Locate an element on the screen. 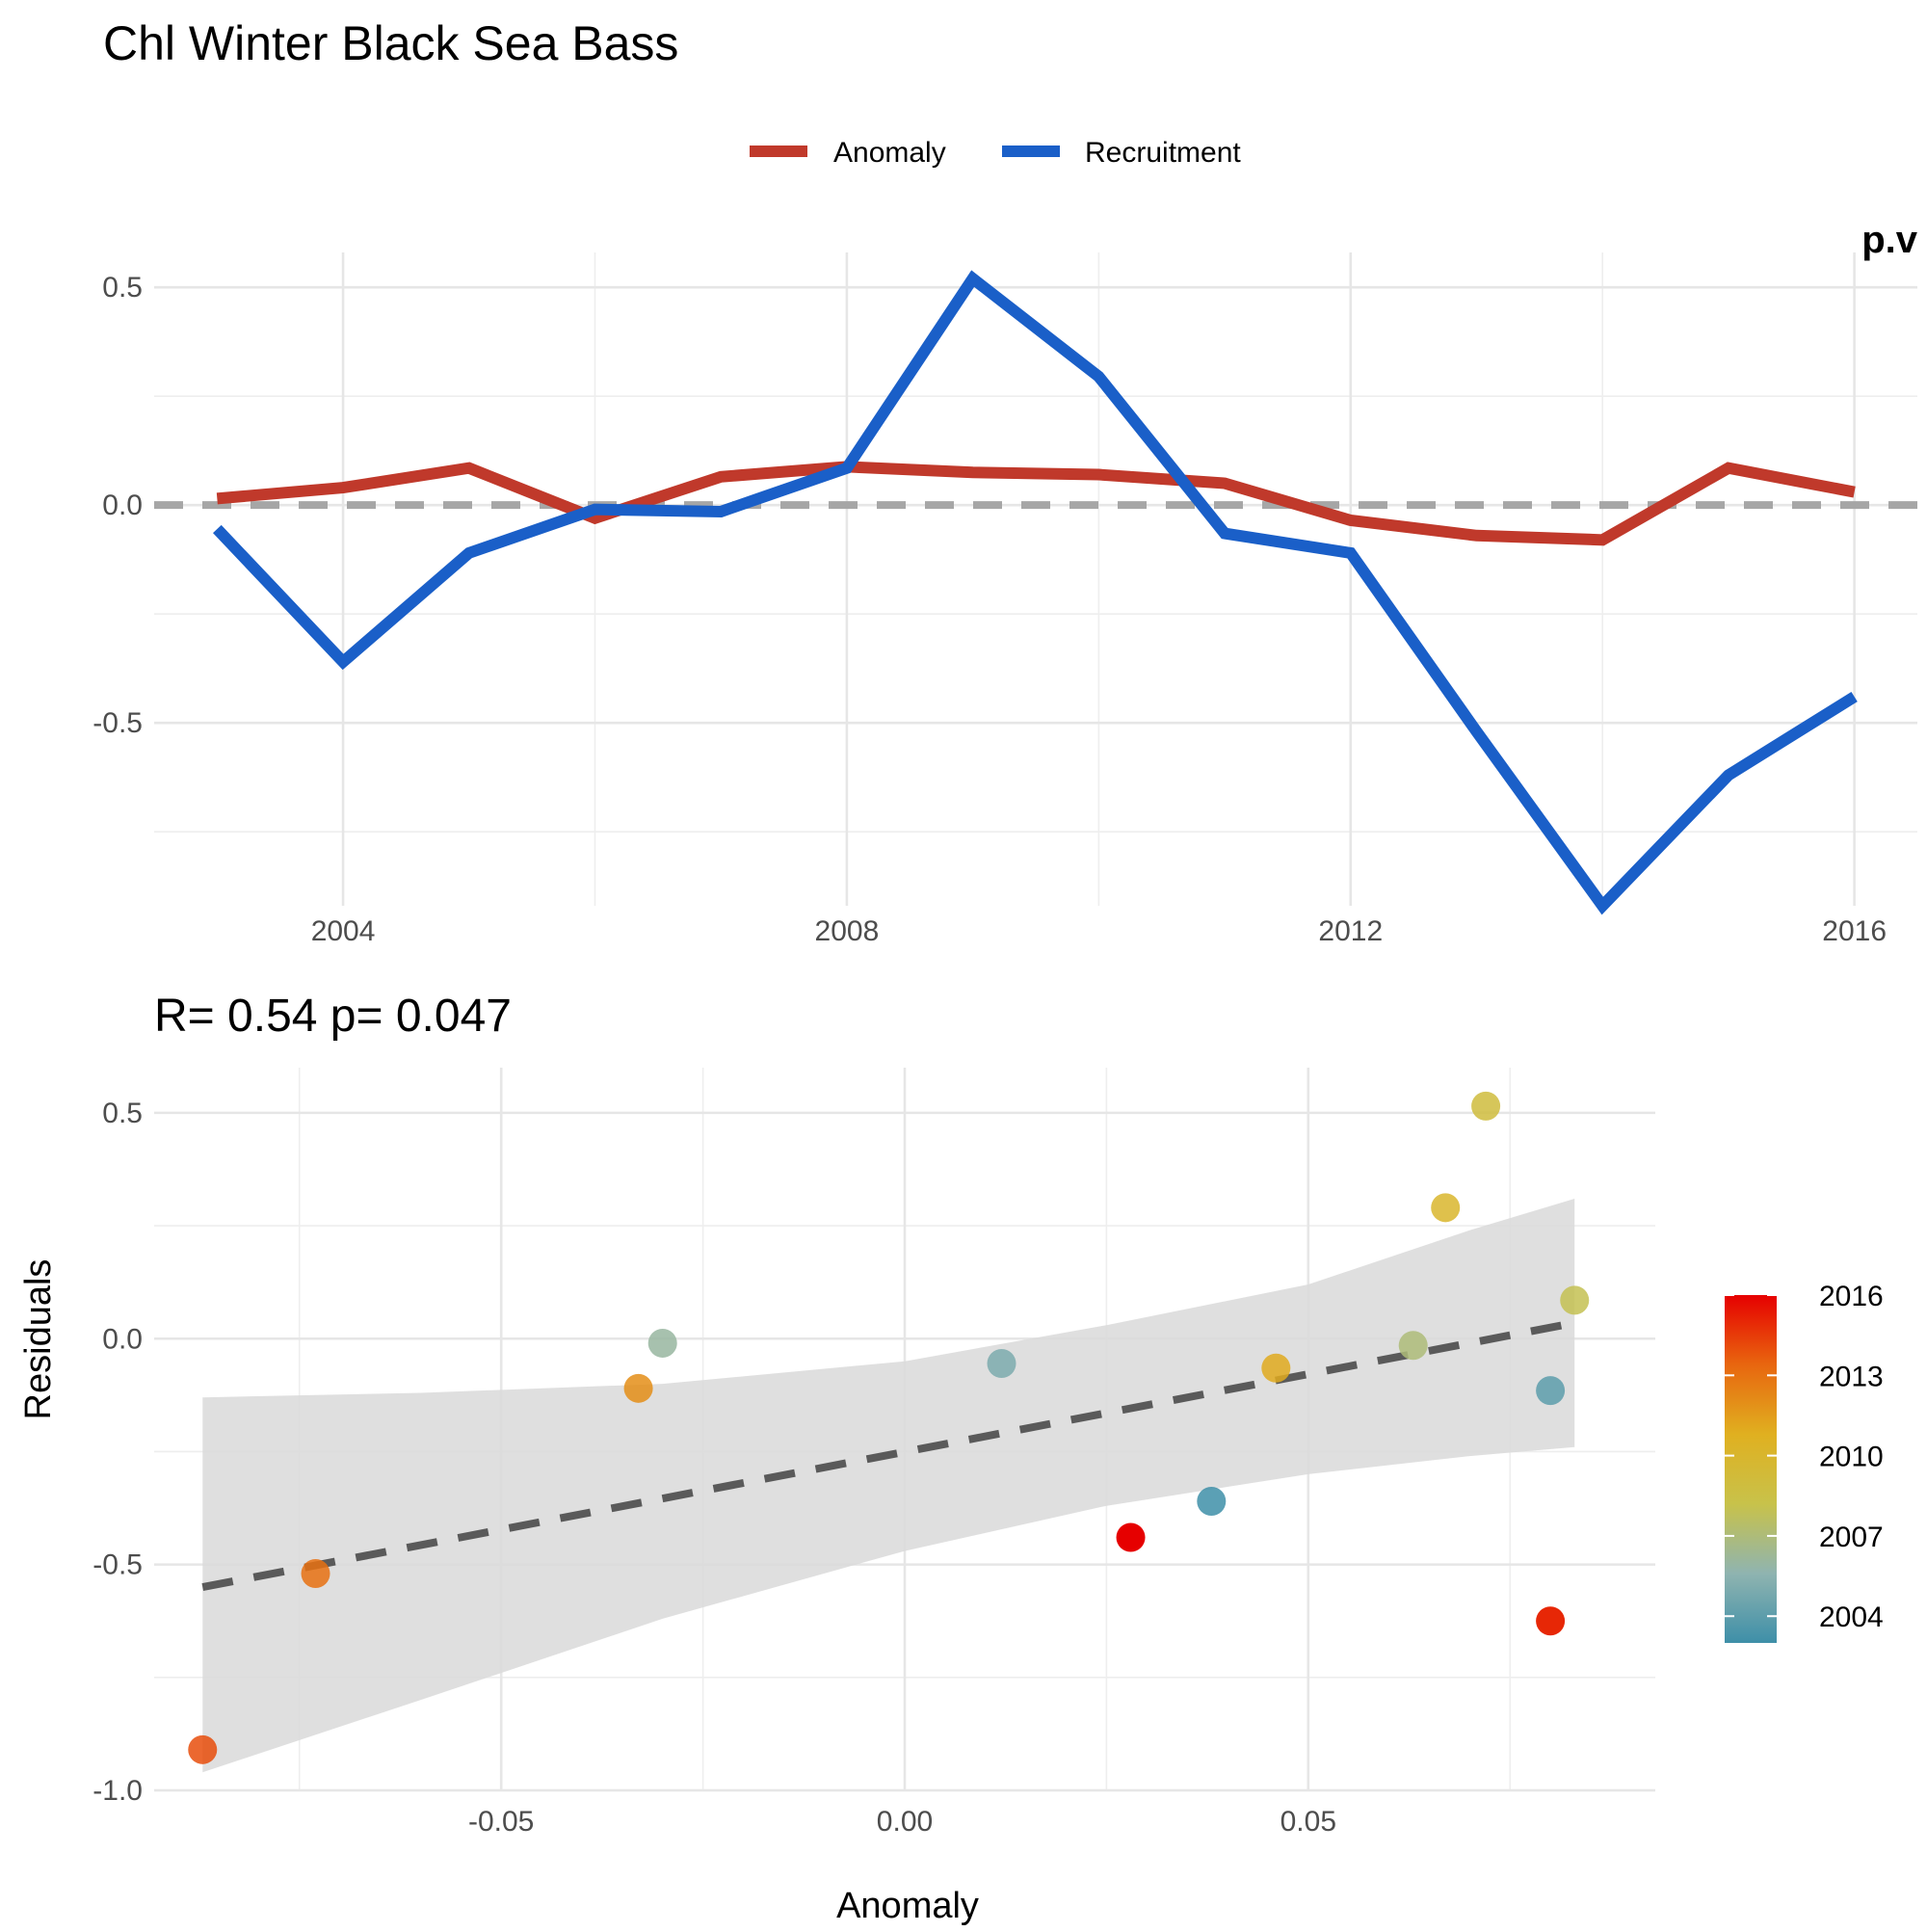 The height and width of the screenshot is (1932, 1927). bottom-y-tick-label: -1.0 is located at coordinates (117, 1791).